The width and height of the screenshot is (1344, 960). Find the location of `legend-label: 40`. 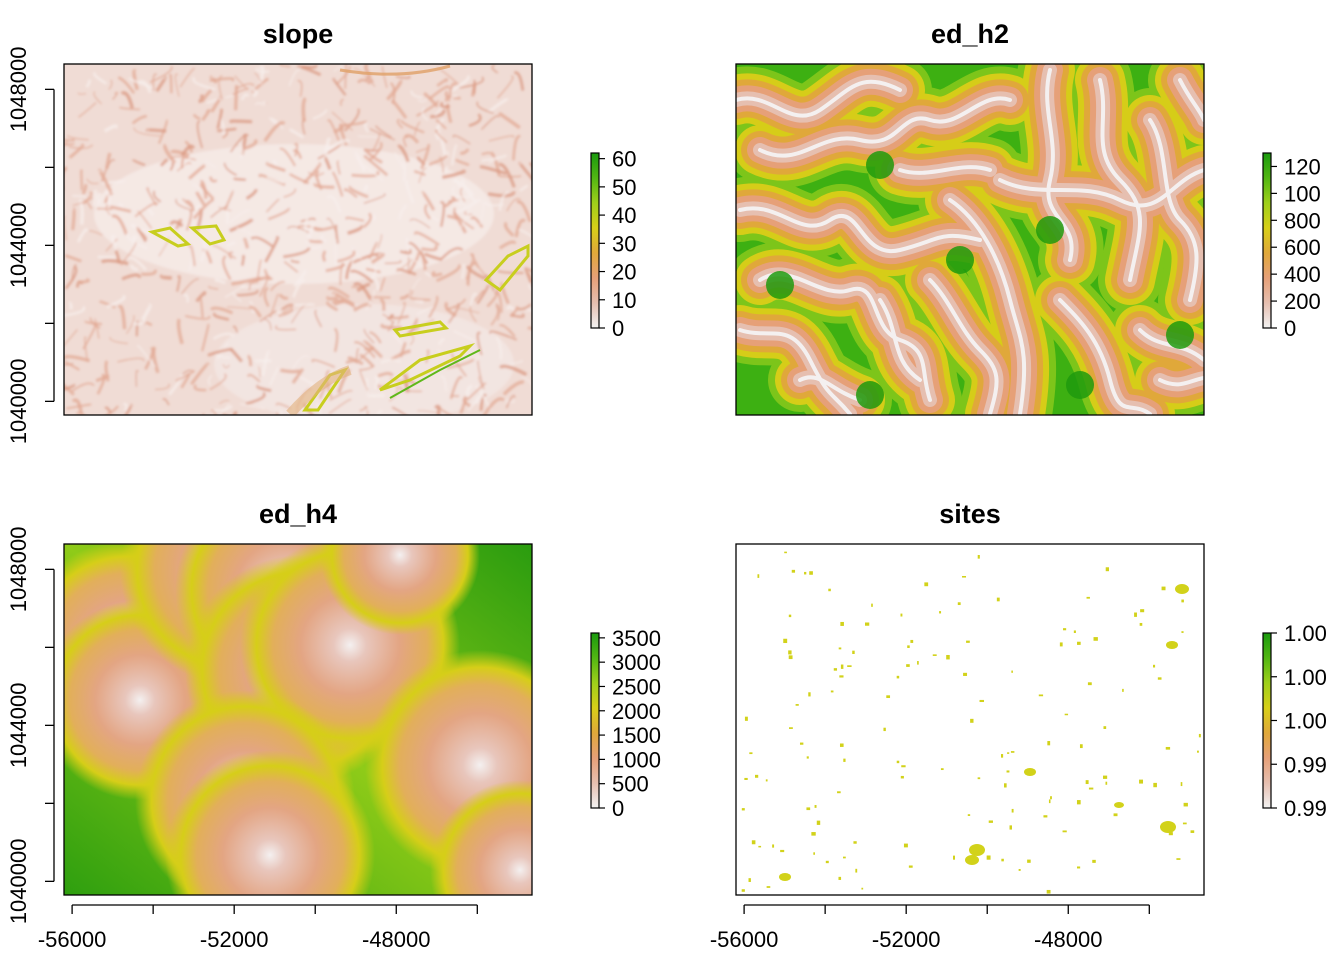

legend-label: 40 is located at coordinates (624, 215).